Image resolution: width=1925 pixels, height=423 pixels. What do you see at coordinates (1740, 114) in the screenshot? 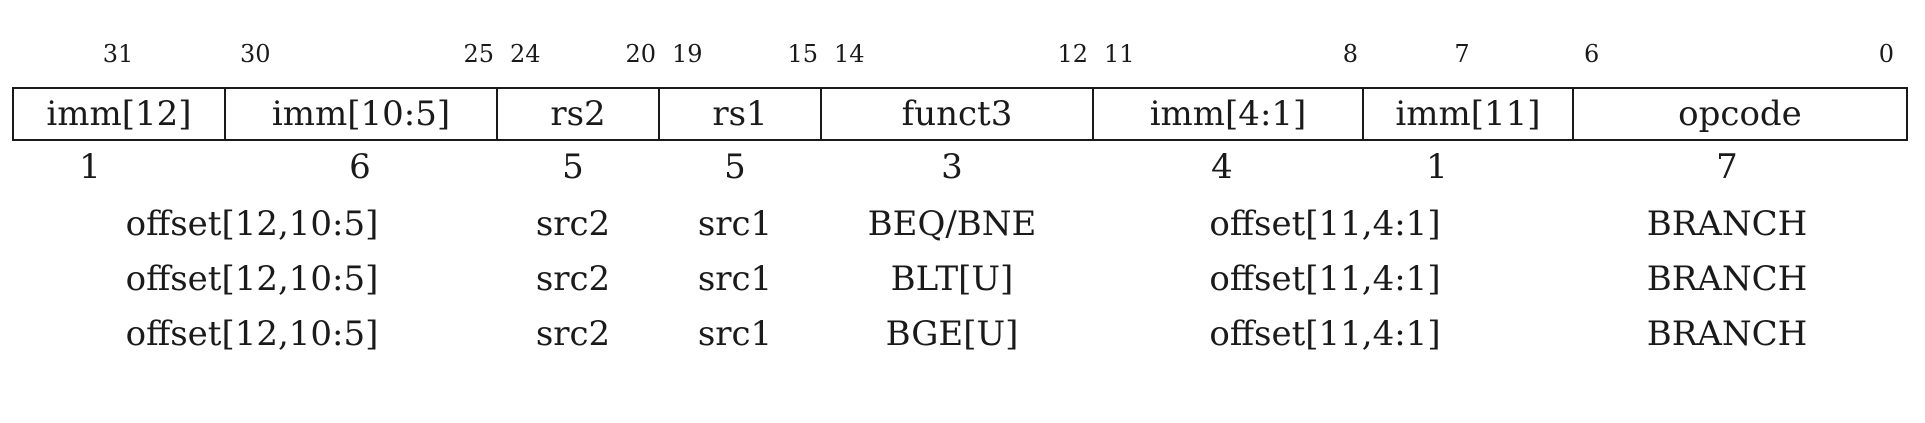
I see `field-opcode: opcode` at bounding box center [1740, 114].